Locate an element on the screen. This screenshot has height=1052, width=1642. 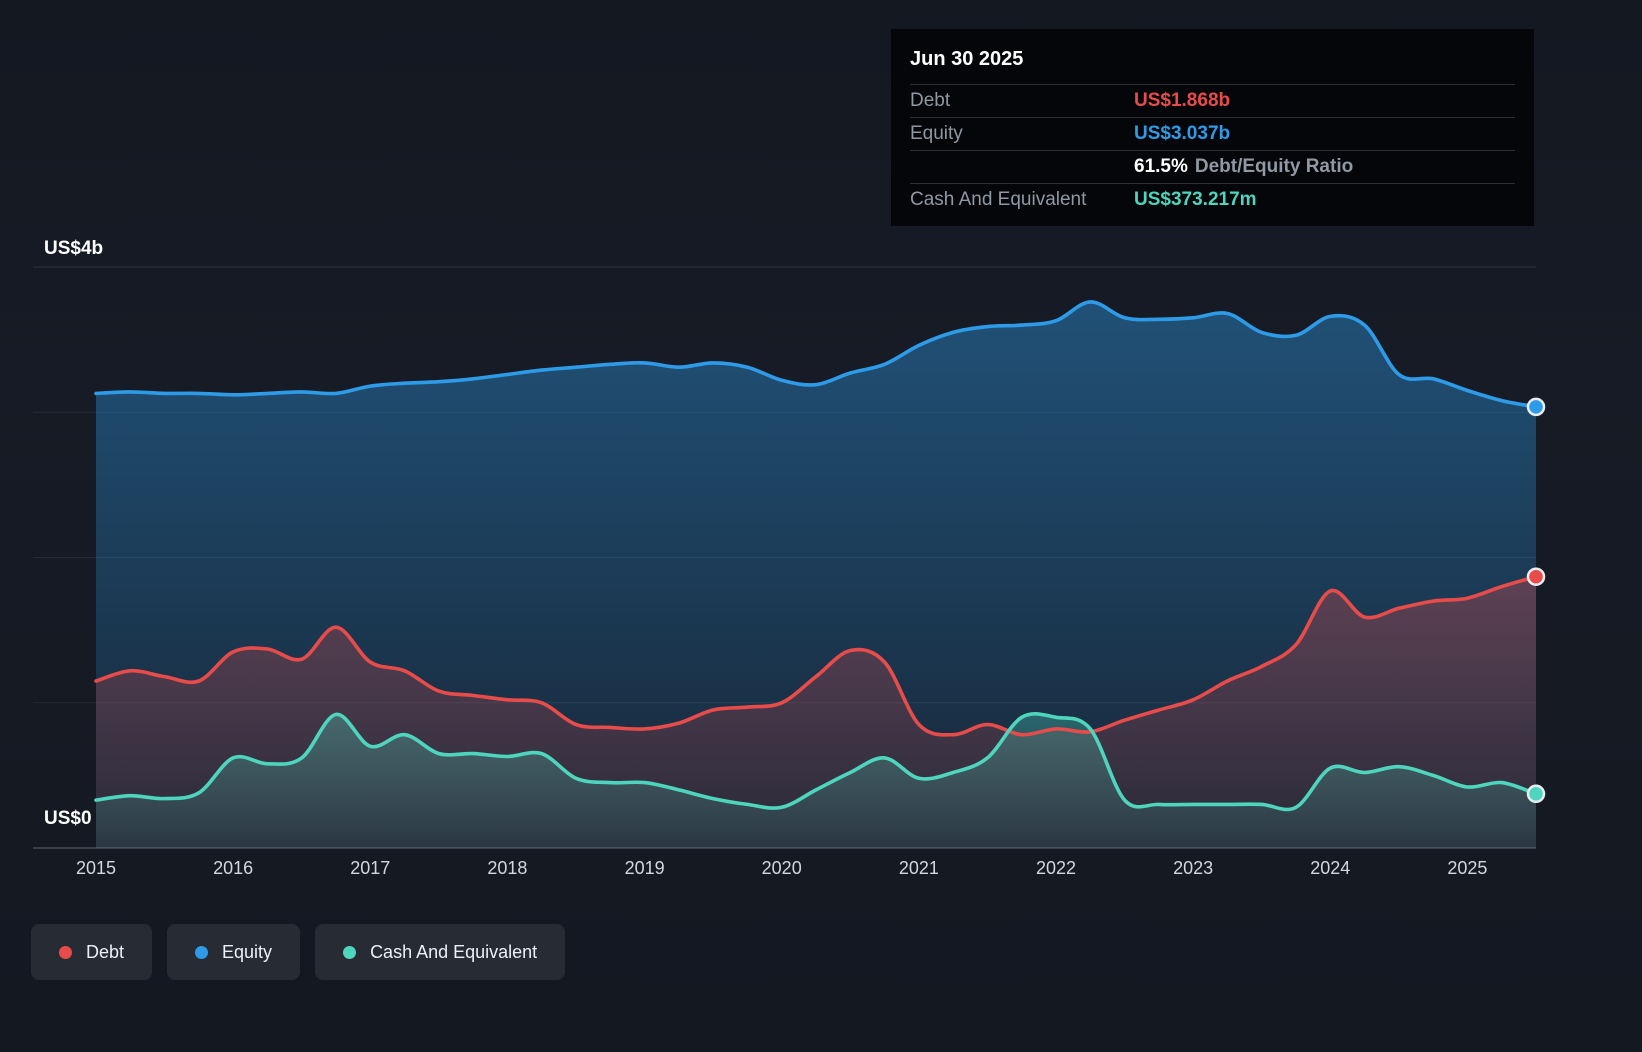
chart-legend: Debt Equity Cash And Equivalent is located at coordinates (298, 952).